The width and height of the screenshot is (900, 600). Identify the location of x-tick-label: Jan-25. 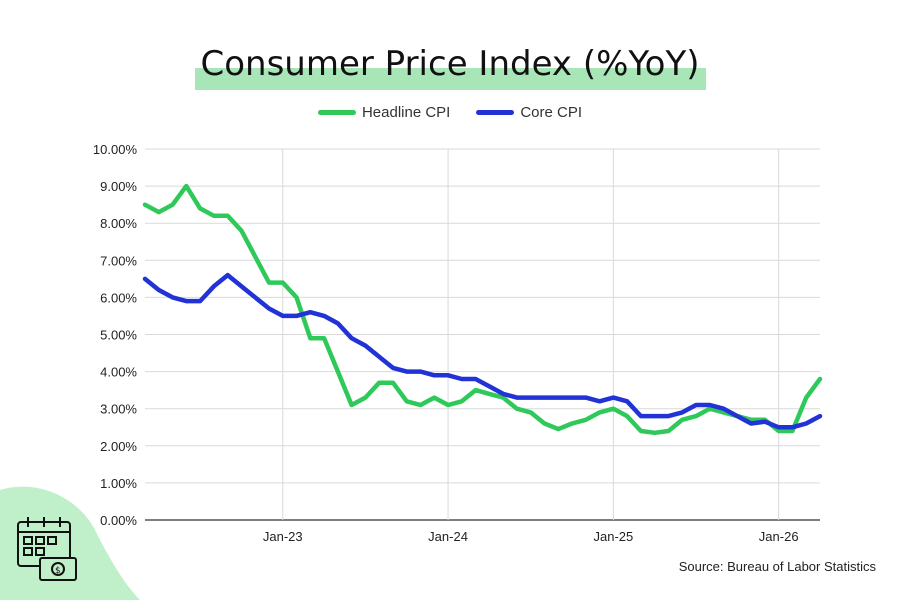
(613, 536).